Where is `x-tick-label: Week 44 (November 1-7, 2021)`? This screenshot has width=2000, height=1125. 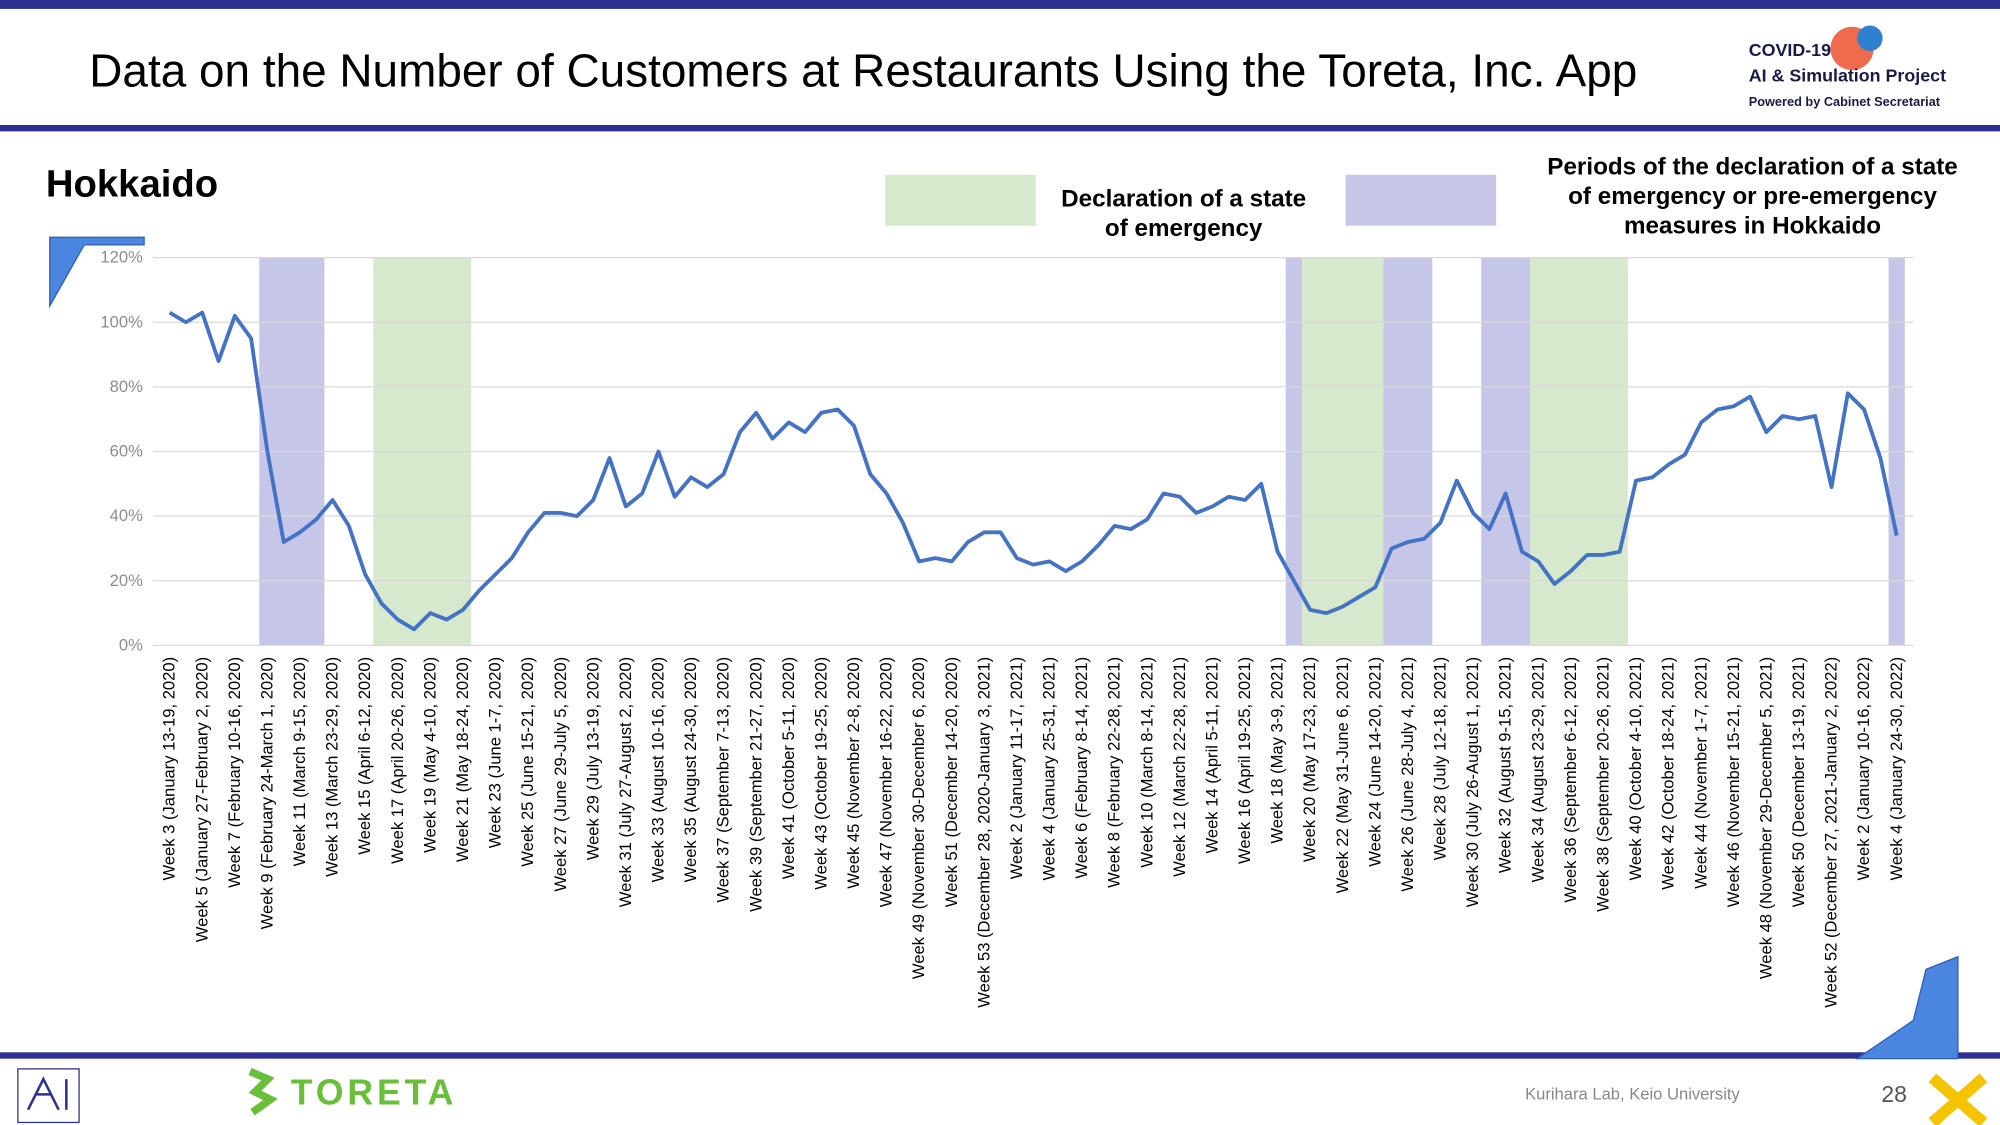
x-tick-label: Week 44 (November 1-7, 2021) is located at coordinates (1700, 773).